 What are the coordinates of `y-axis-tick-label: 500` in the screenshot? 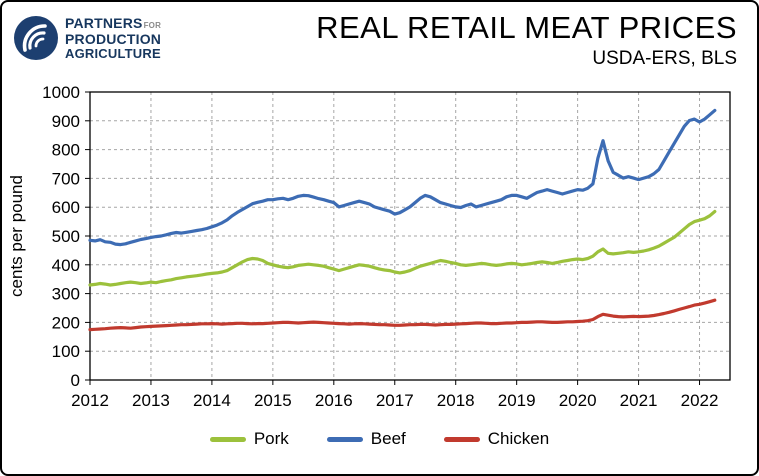 It's located at (66, 236).